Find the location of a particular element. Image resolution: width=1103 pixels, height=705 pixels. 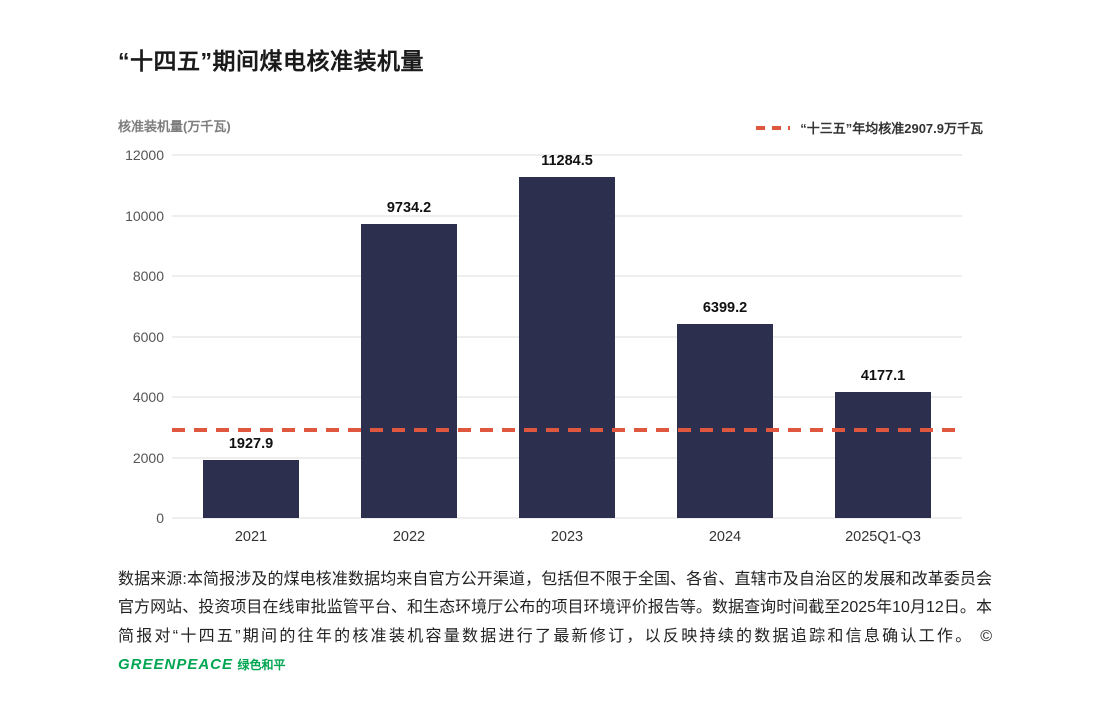

bar-column-2024: 6399.2 is located at coordinates (725, 336).